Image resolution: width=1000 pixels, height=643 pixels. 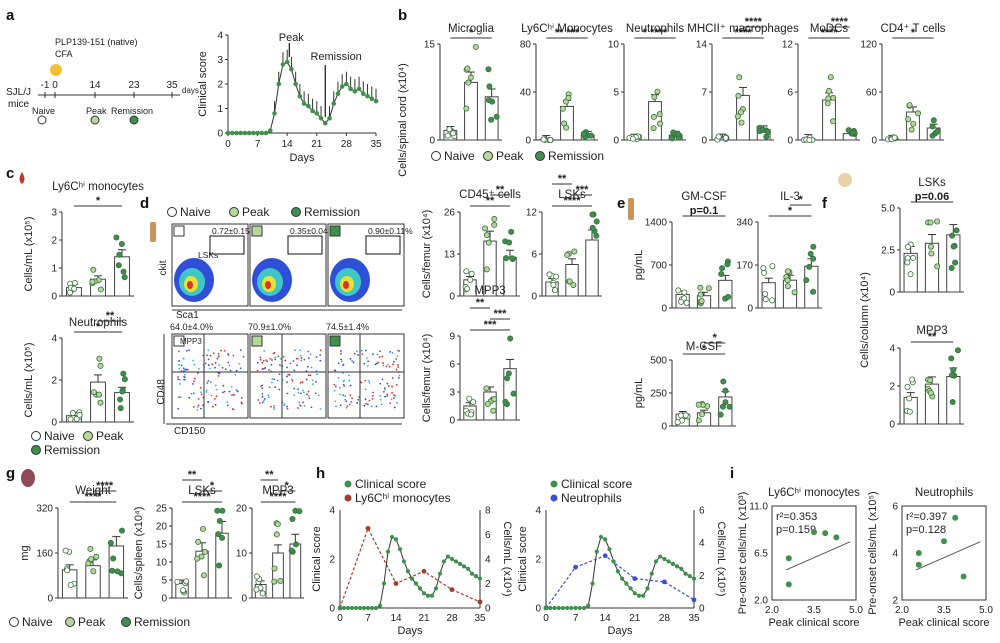 What do you see at coordinates (191, 341) in the screenshot?
I see `gate-label-mpp3: MPP3` at bounding box center [191, 341].